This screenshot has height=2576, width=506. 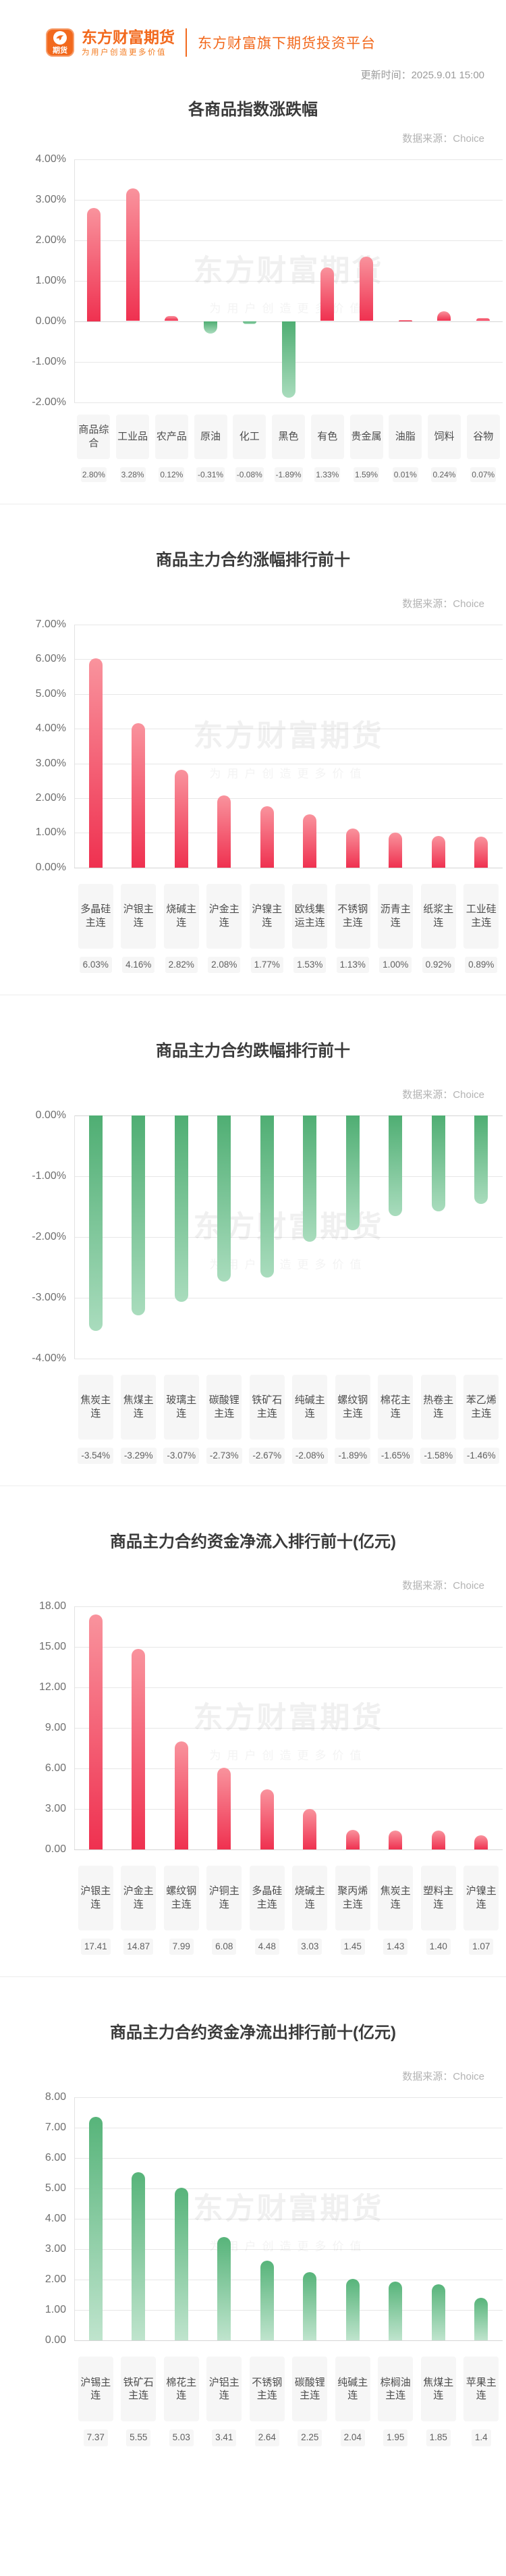 I want to click on category-slot: 农产品, so click(x=171, y=437).